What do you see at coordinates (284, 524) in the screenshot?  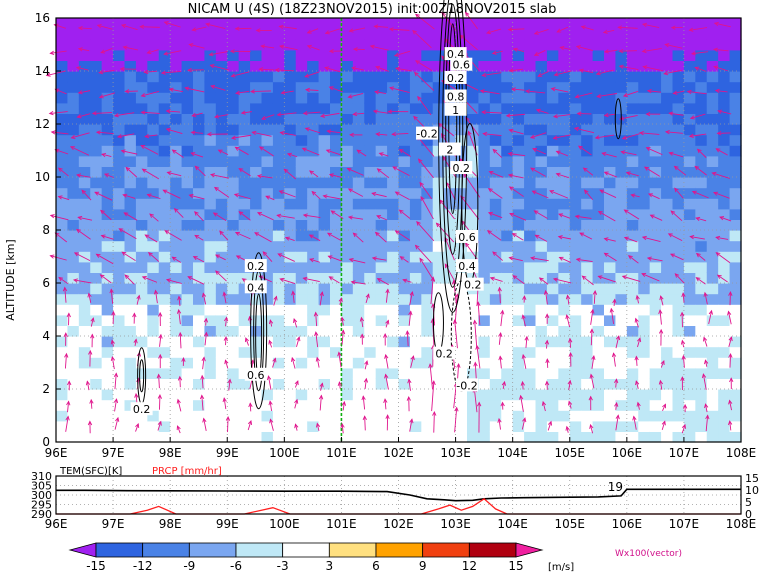 I see `sub-x-tick-label: 100E` at bounding box center [284, 524].